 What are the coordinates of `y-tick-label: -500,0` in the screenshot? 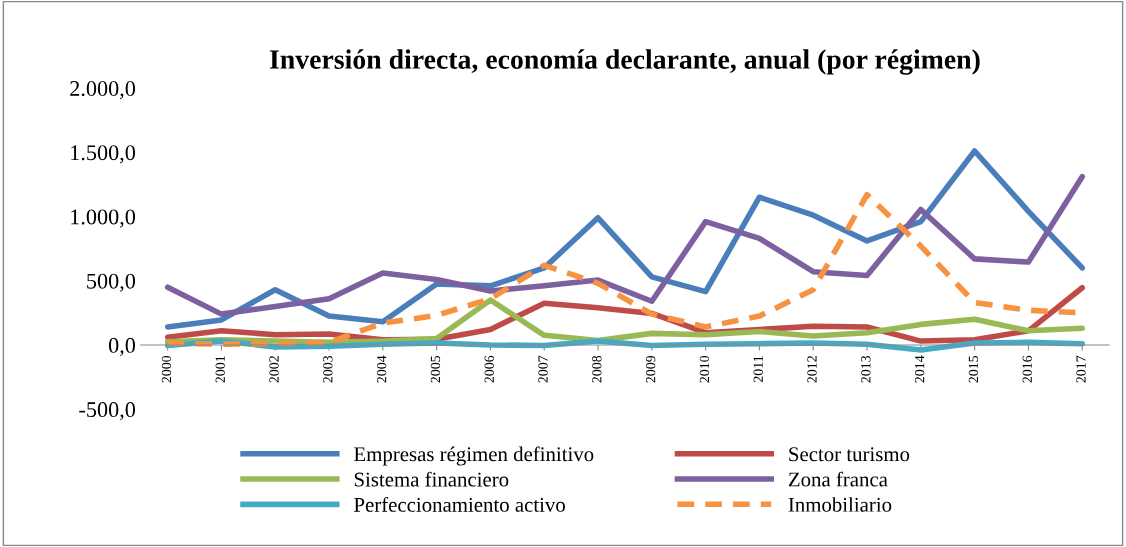 It's located at (107, 411).